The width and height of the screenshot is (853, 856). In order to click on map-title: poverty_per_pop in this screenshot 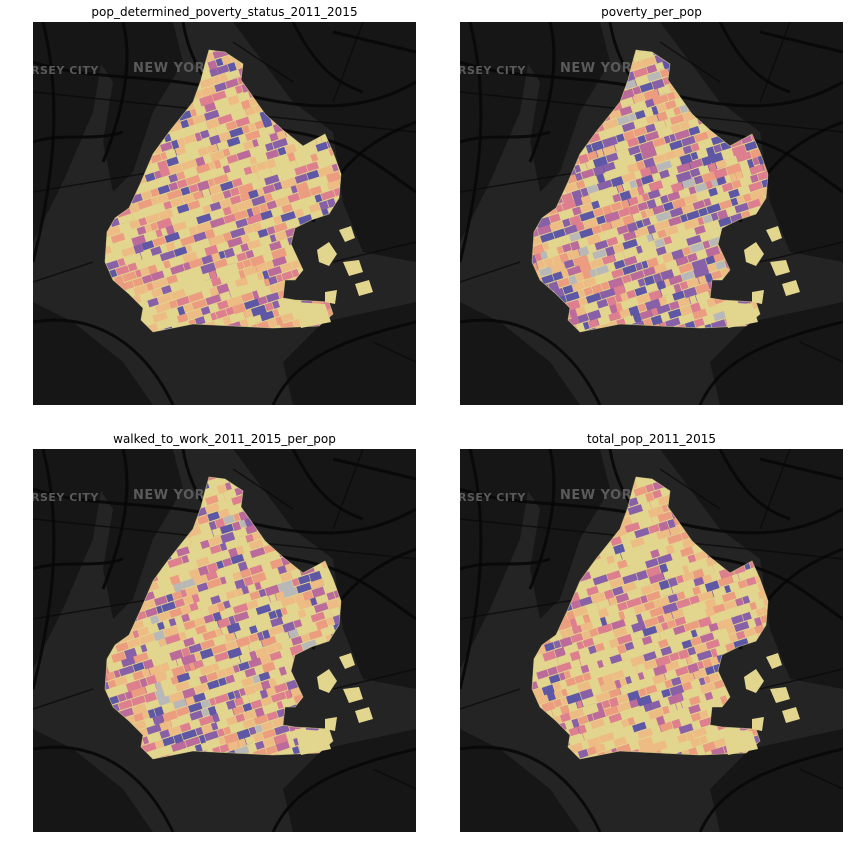, I will do `click(651, 12)`.